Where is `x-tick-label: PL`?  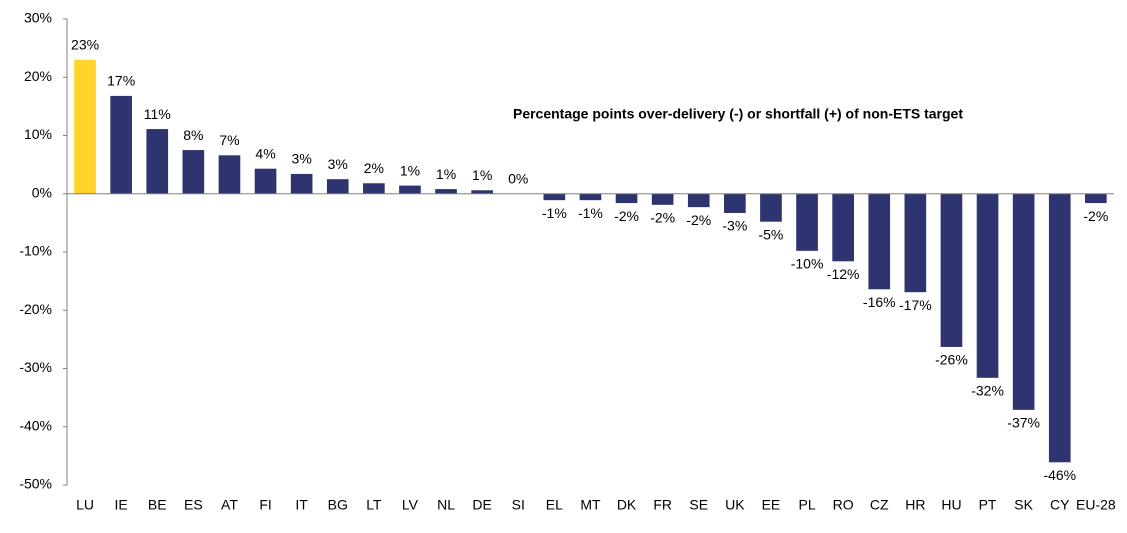
x-tick-label: PL is located at coordinates (806, 505).